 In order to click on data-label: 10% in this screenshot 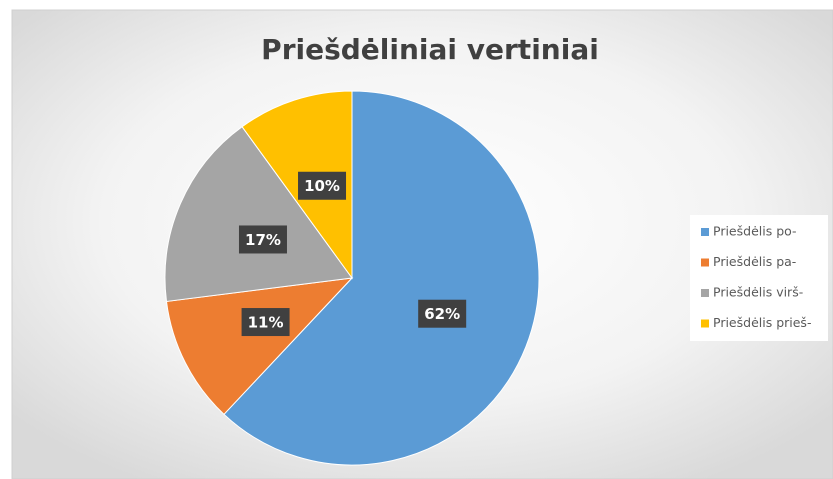, I will do `click(322, 186)`.